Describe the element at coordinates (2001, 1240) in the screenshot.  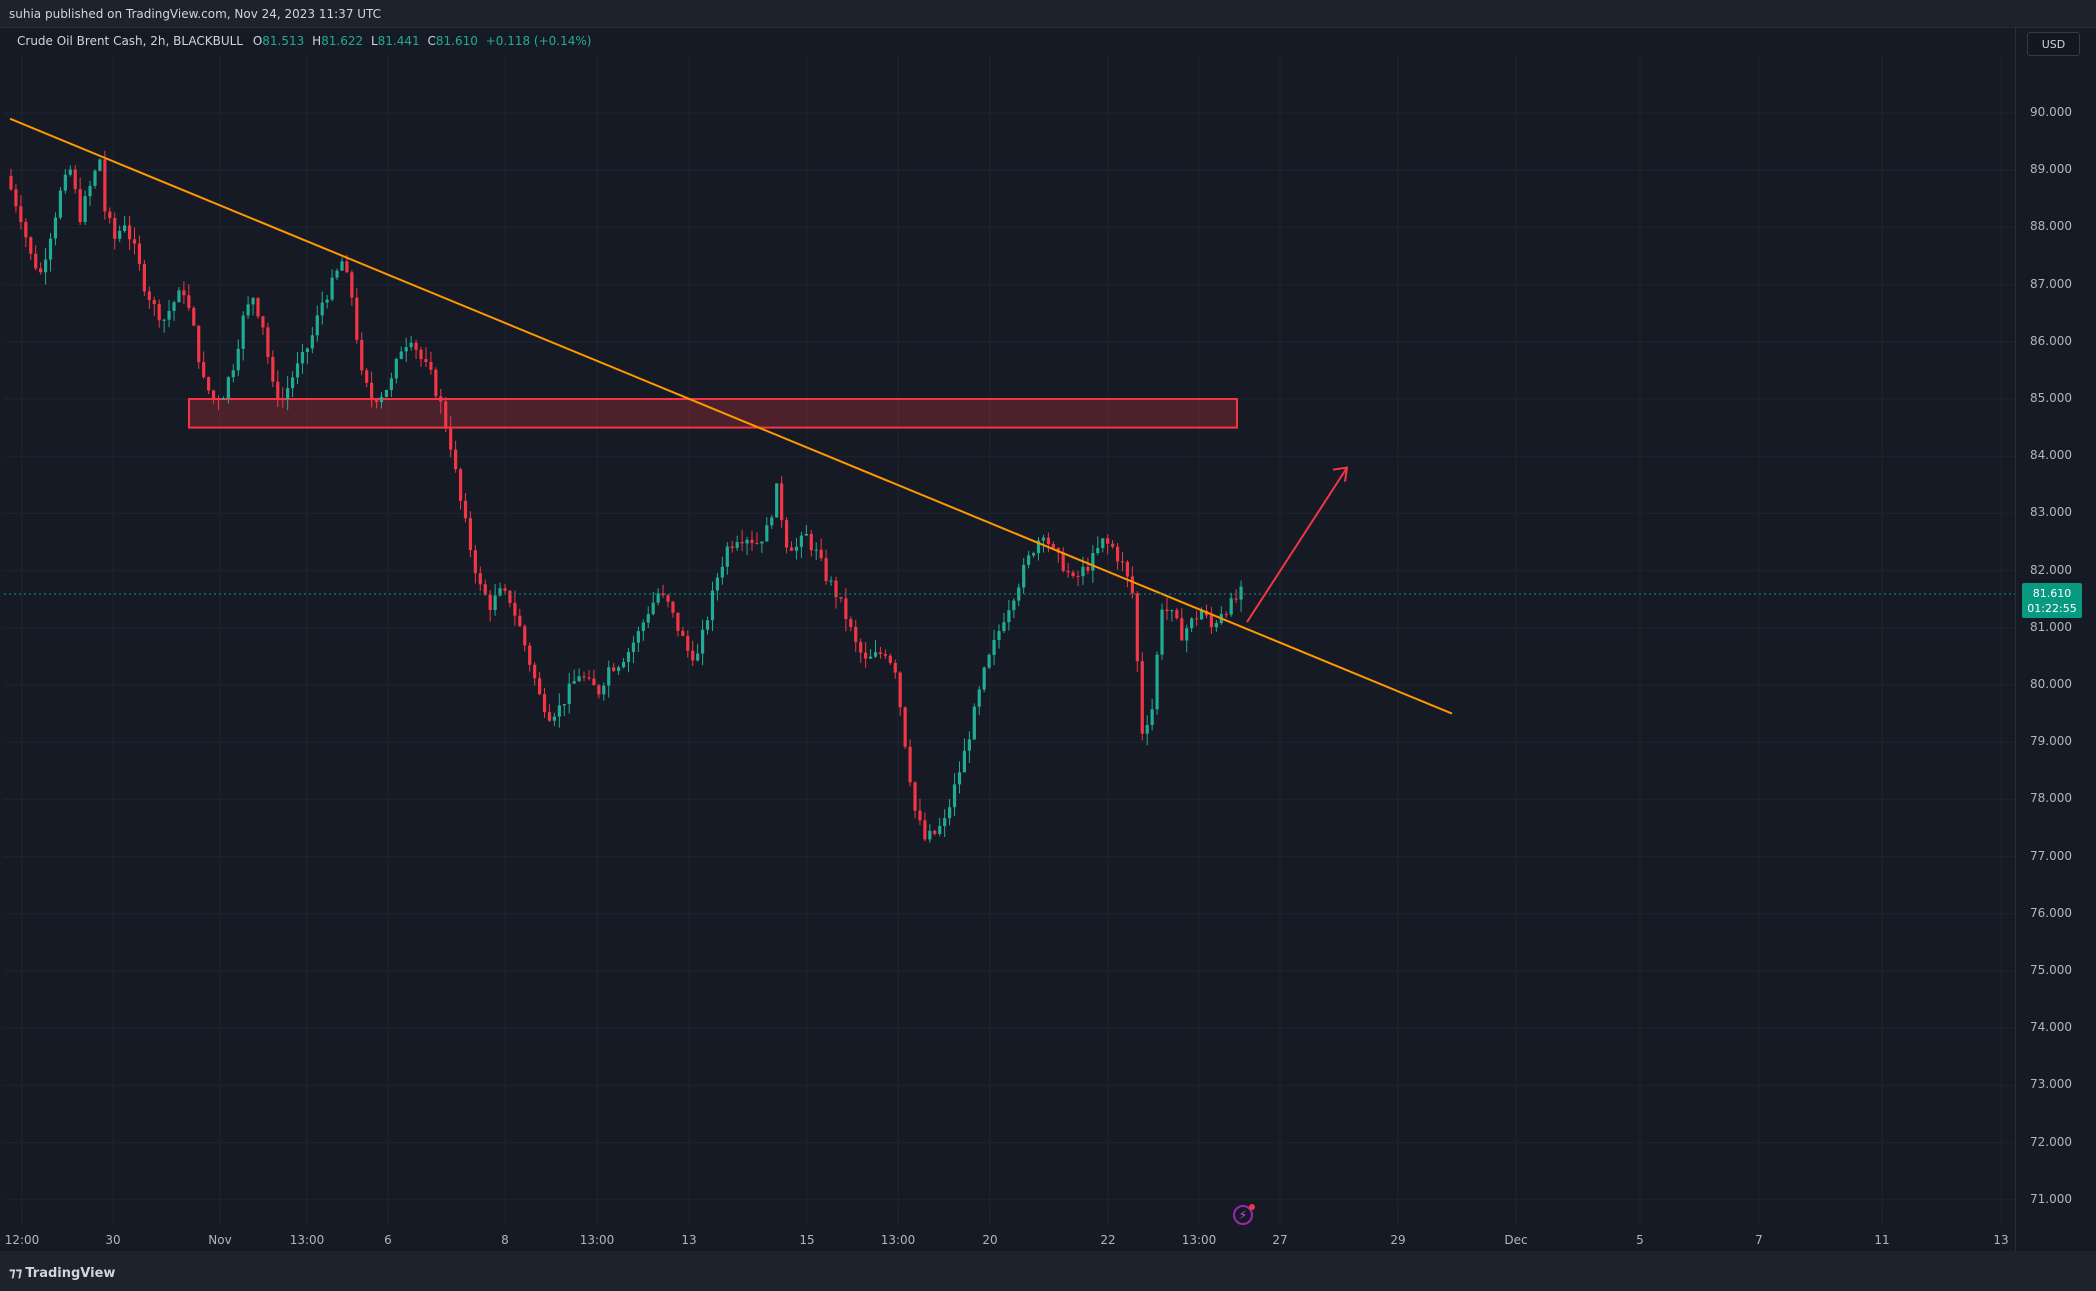
I see `time-label: 13` at that location.